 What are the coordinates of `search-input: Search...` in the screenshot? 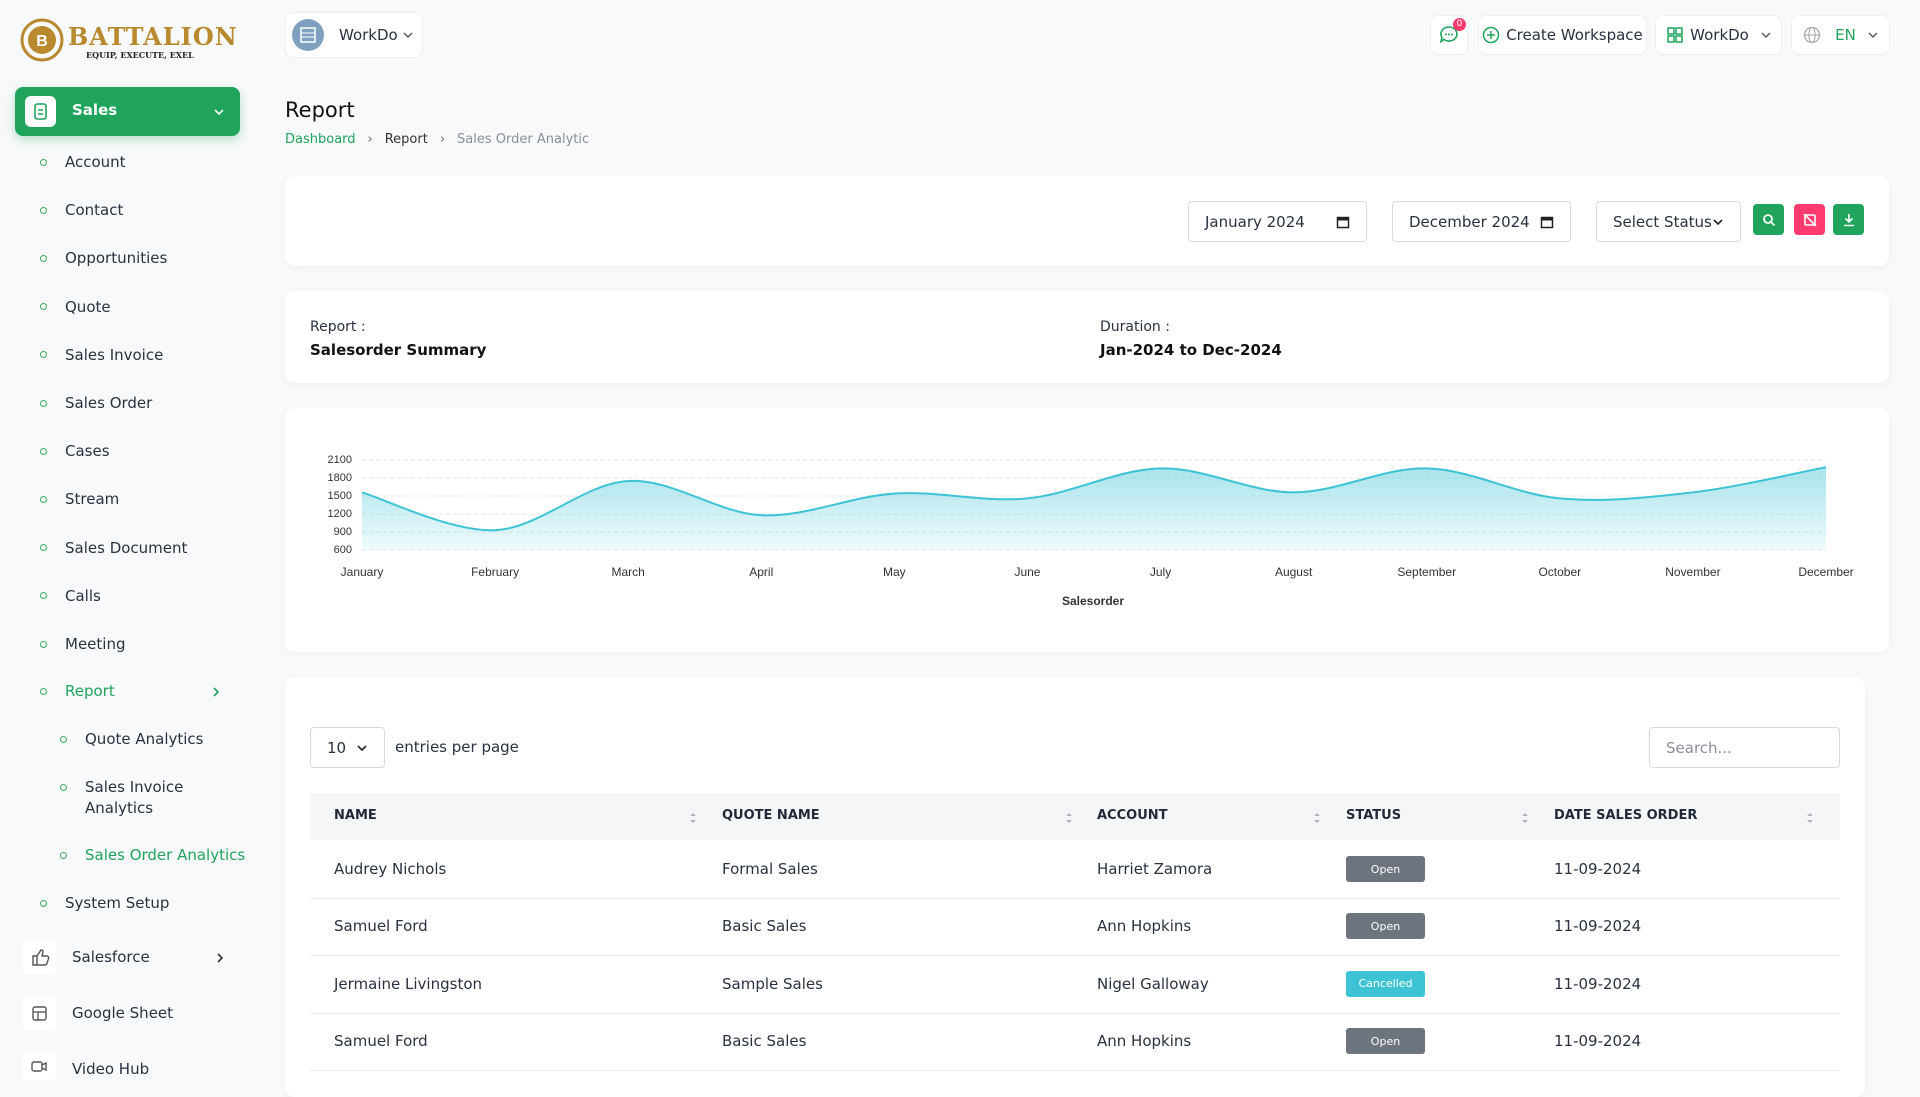 It's located at (1744, 747).